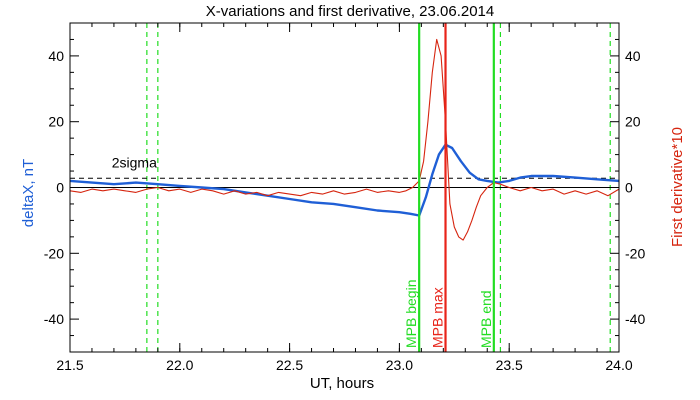  What do you see at coordinates (54, 319) in the screenshot?
I see `y-left-tick-label-0: -40` at bounding box center [54, 319].